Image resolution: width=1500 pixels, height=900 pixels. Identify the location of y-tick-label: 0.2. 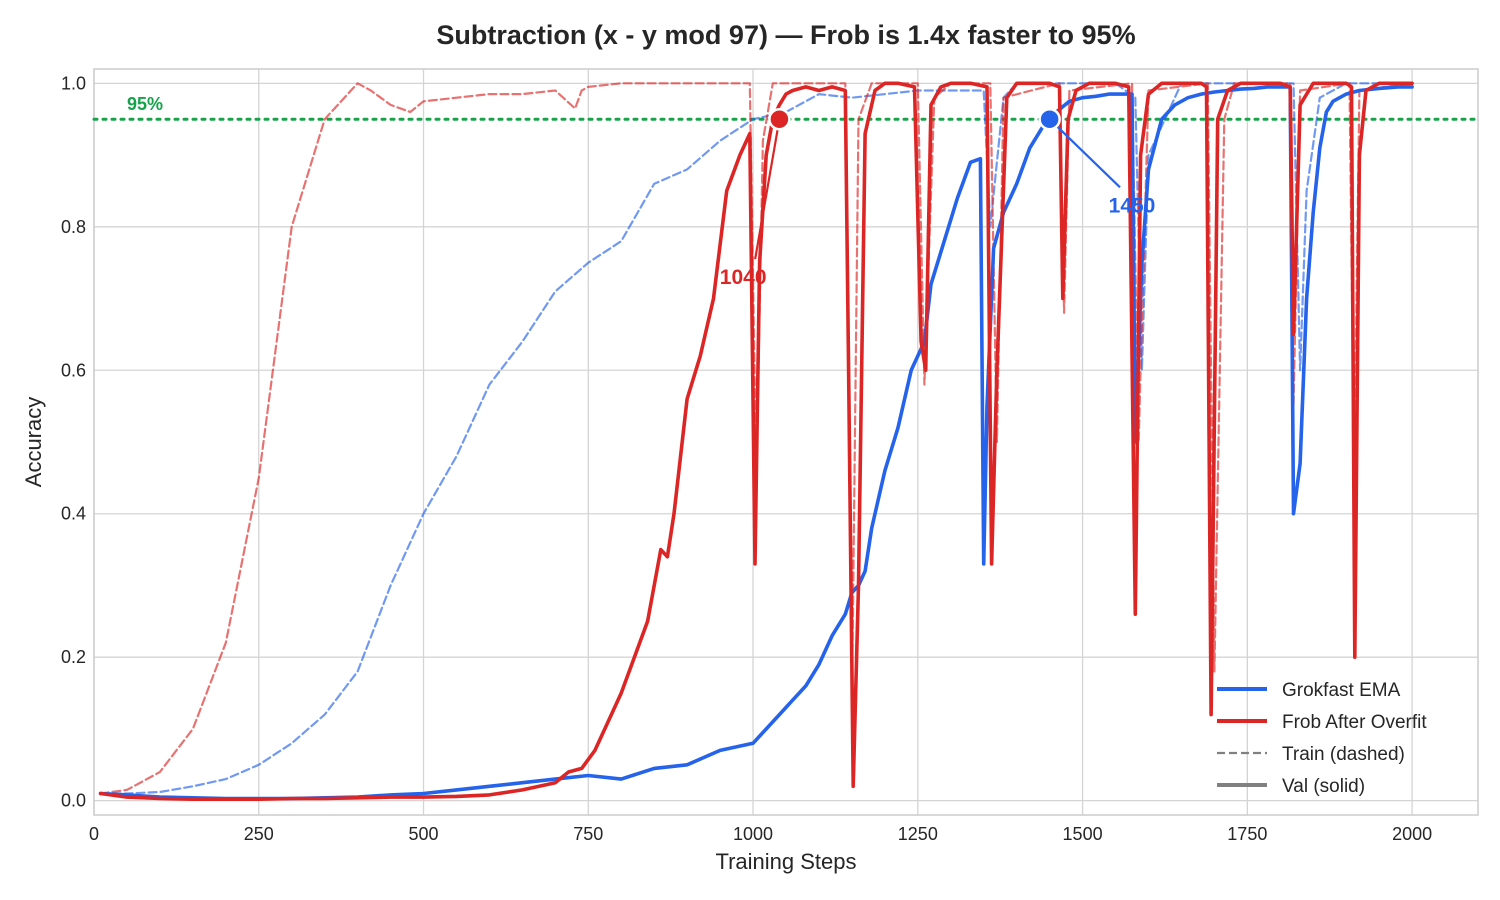
(73, 657).